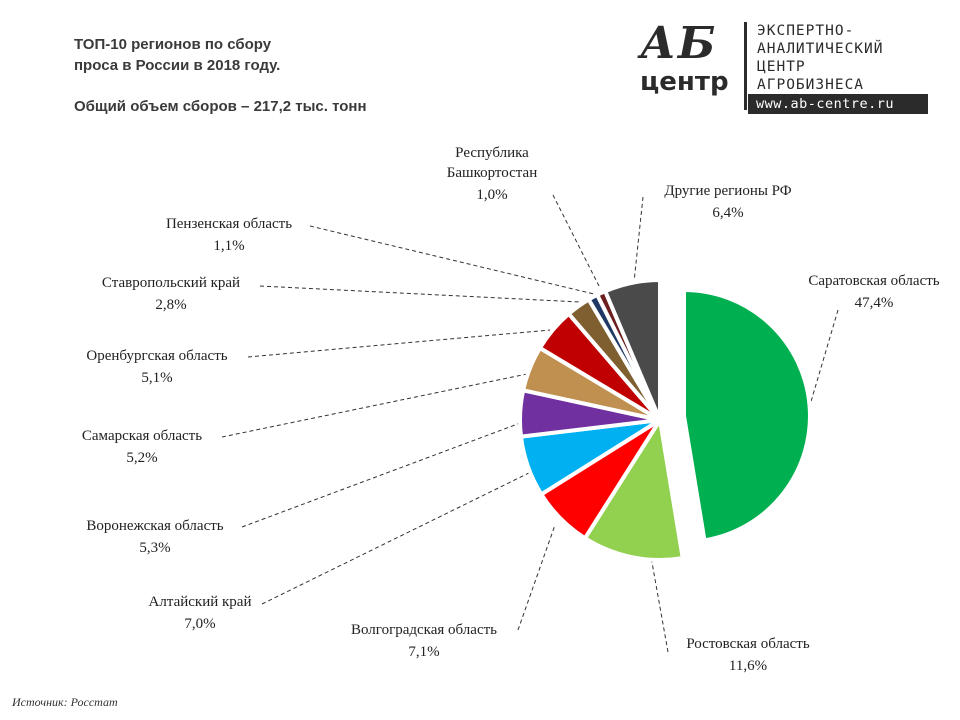  I want to click on slice-value-label: 11,6%, so click(748, 666).